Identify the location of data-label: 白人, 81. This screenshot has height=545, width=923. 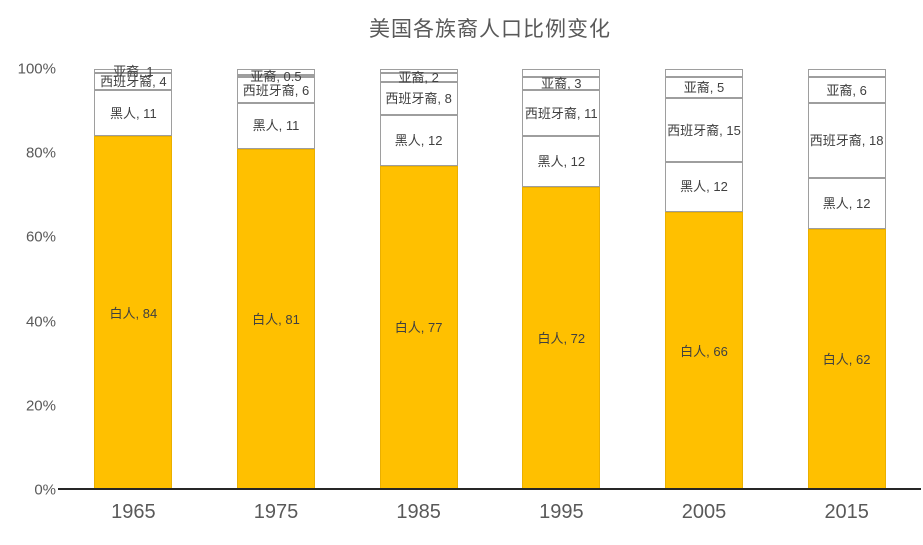
(276, 319).